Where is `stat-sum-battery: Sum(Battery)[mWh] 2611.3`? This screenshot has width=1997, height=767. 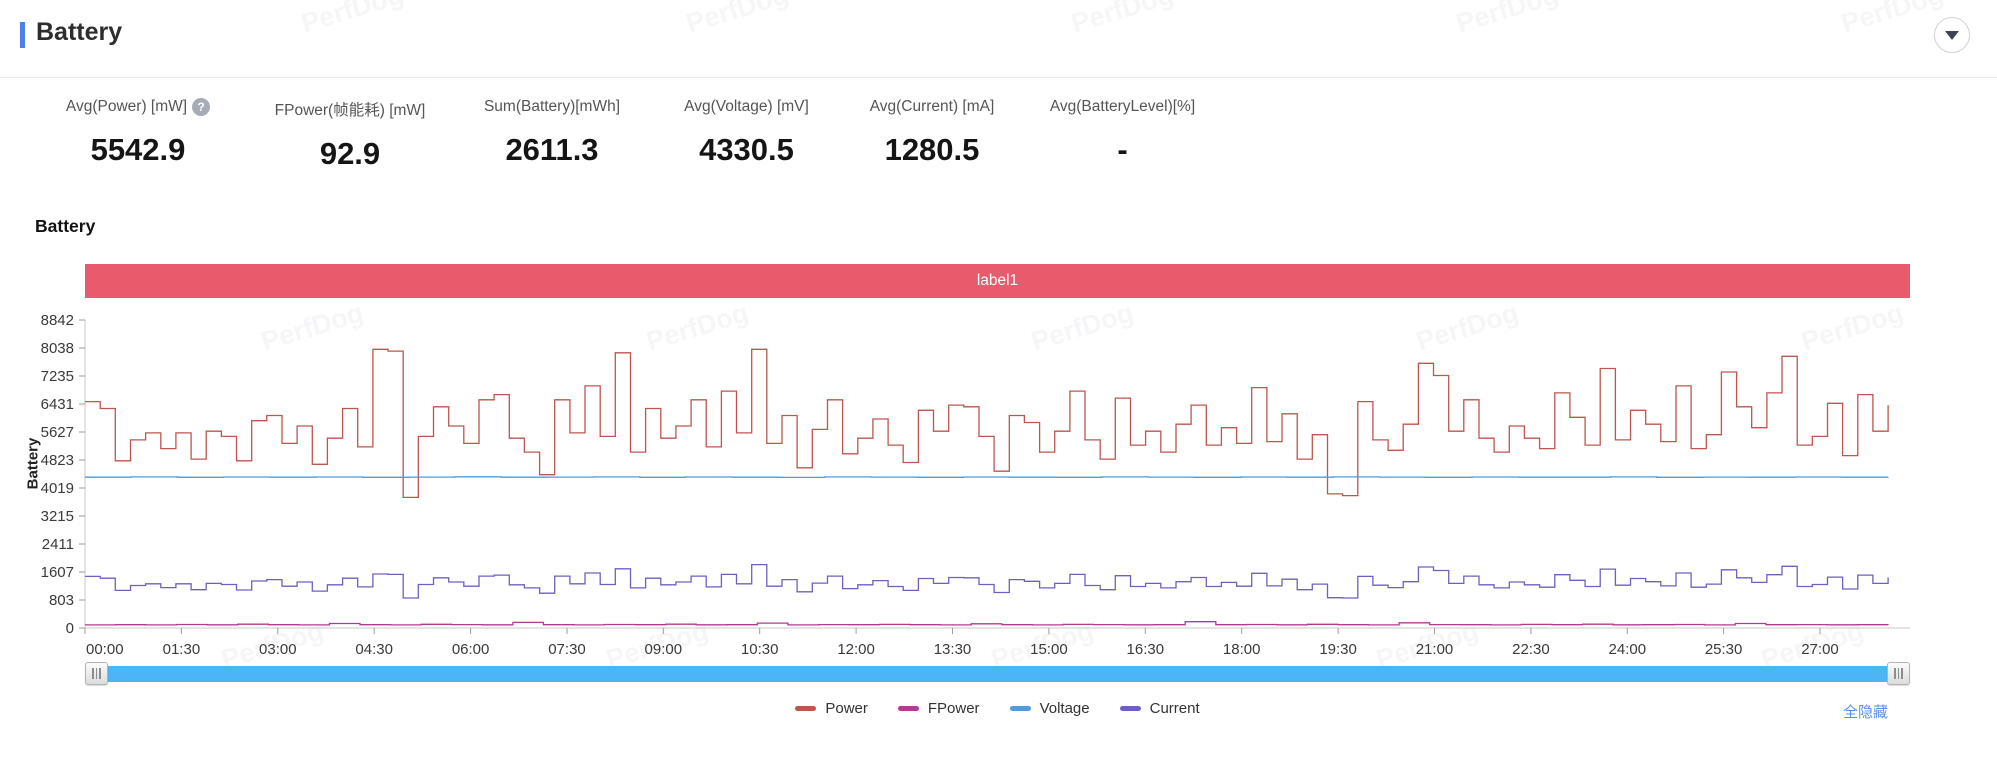
stat-sum-battery: Sum(Battery)[mWh] 2611.3 is located at coordinates (552, 135).